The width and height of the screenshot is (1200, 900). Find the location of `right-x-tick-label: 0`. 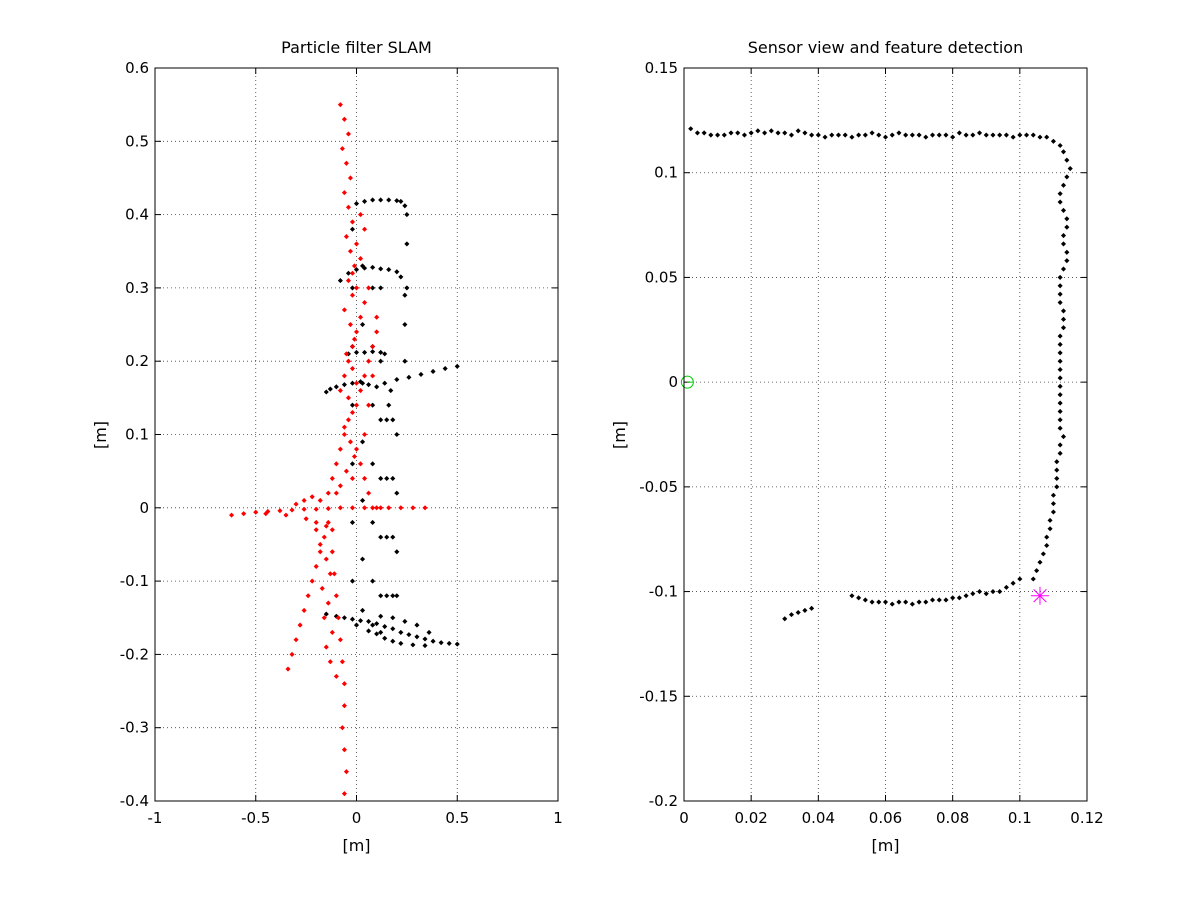

right-x-tick-label: 0 is located at coordinates (684, 818).